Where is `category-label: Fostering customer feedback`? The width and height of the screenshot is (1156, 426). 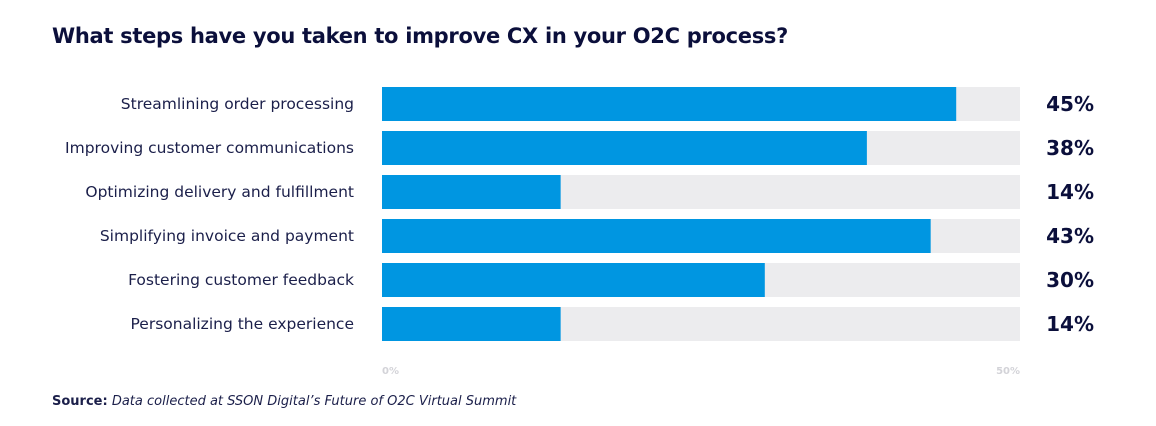 category-label: Fostering customer feedback is located at coordinates (241, 280).